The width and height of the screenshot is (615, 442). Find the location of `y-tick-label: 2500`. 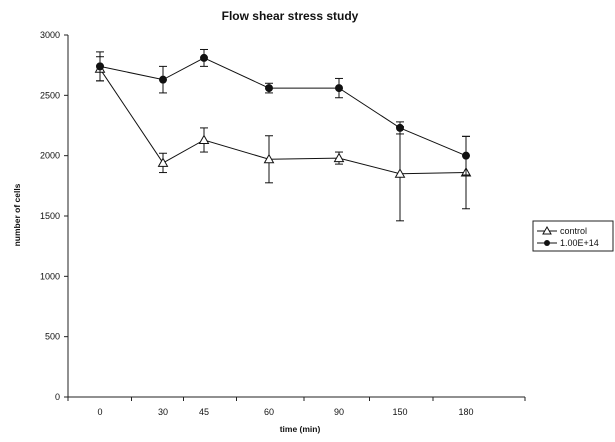

y-tick-label: 2500 is located at coordinates (50, 95).